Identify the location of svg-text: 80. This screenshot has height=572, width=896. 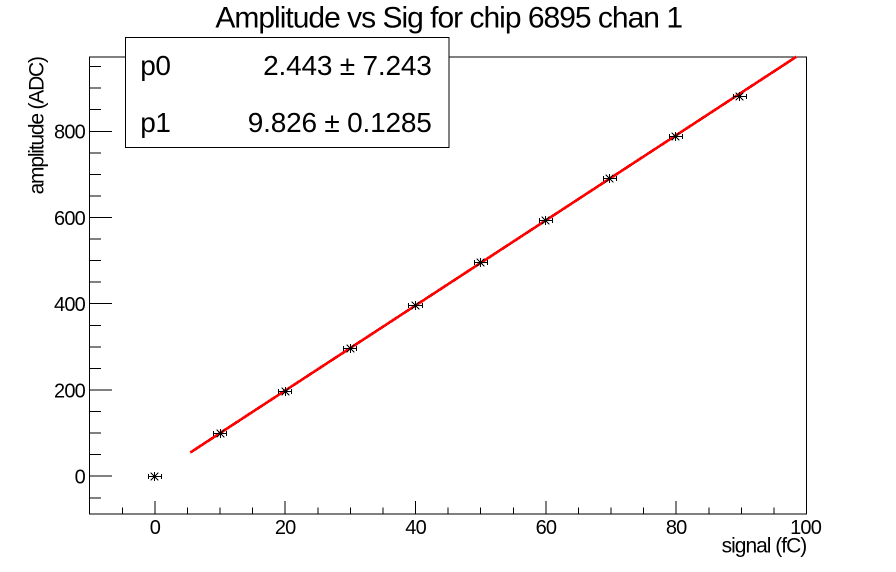
(676, 528).